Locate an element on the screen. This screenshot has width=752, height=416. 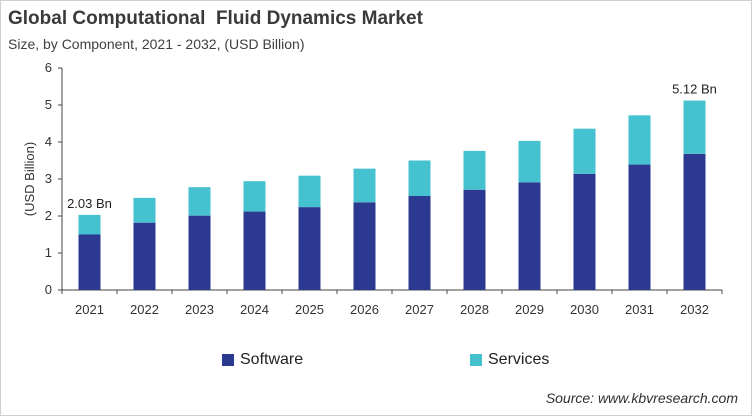
legend-item-software: Software is located at coordinates (262, 360).